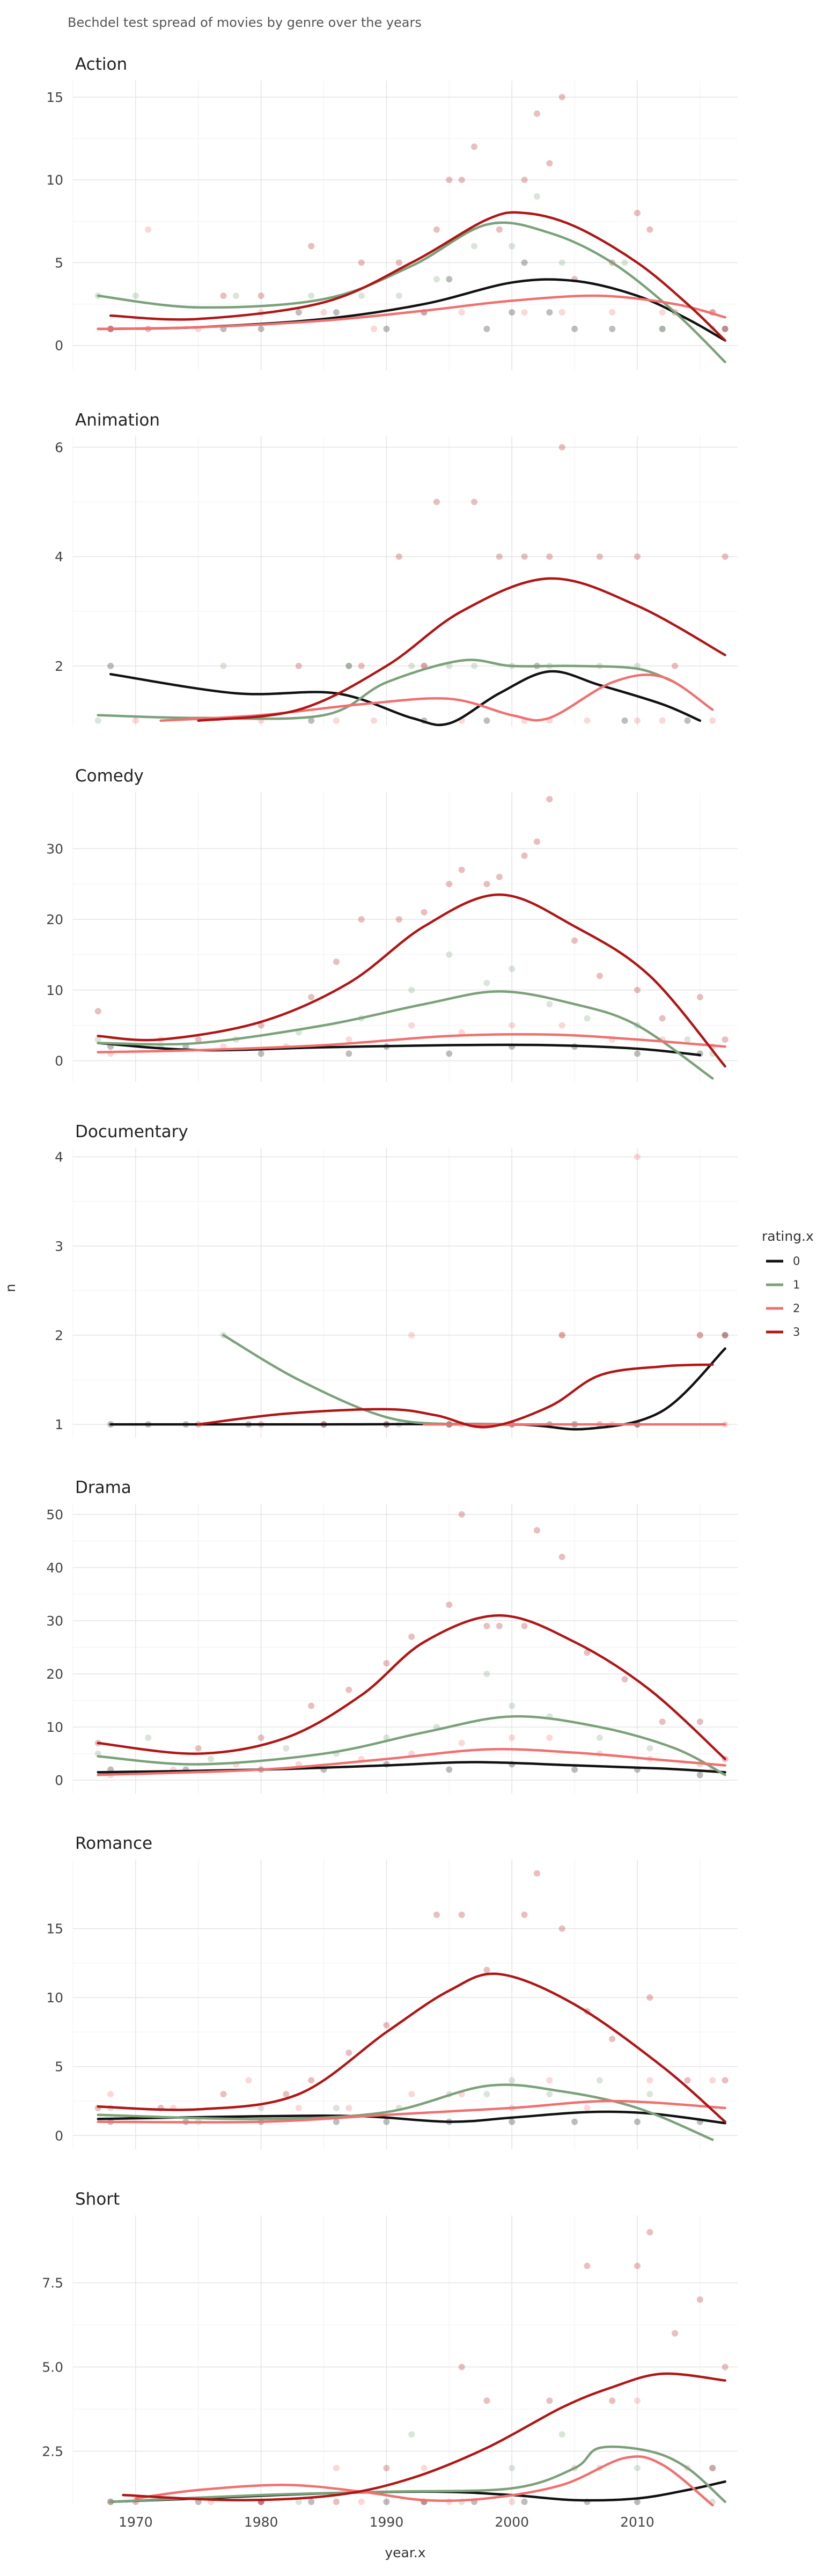 Image resolution: width=824 pixels, height=2576 pixels. What do you see at coordinates (59, 1424) in the screenshot?
I see `y-tick-label: 1` at bounding box center [59, 1424].